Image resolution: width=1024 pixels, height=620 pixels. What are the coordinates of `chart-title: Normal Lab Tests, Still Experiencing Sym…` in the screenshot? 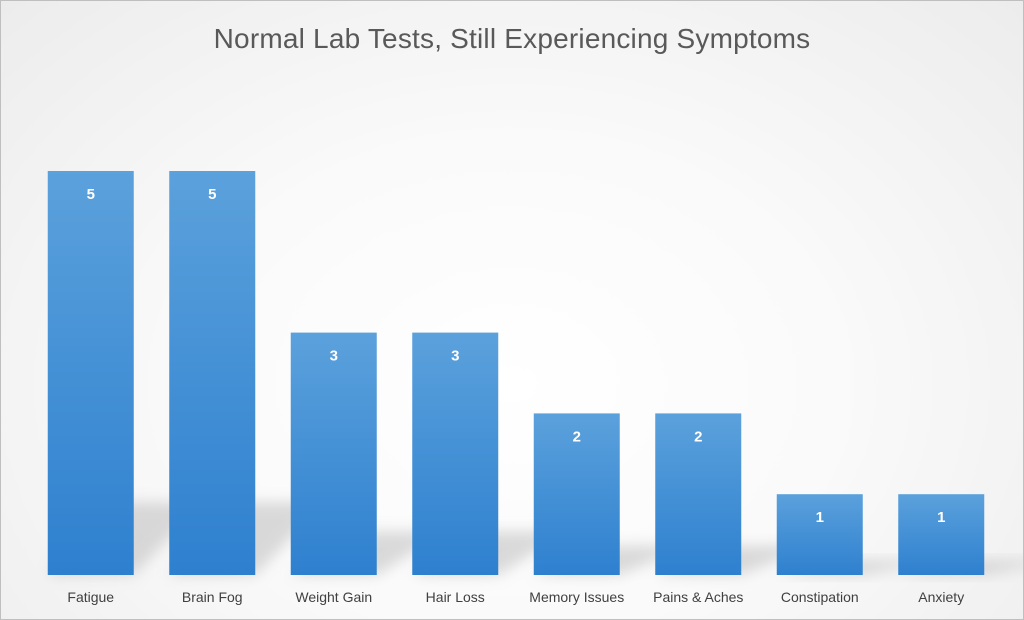 It's located at (512, 38).